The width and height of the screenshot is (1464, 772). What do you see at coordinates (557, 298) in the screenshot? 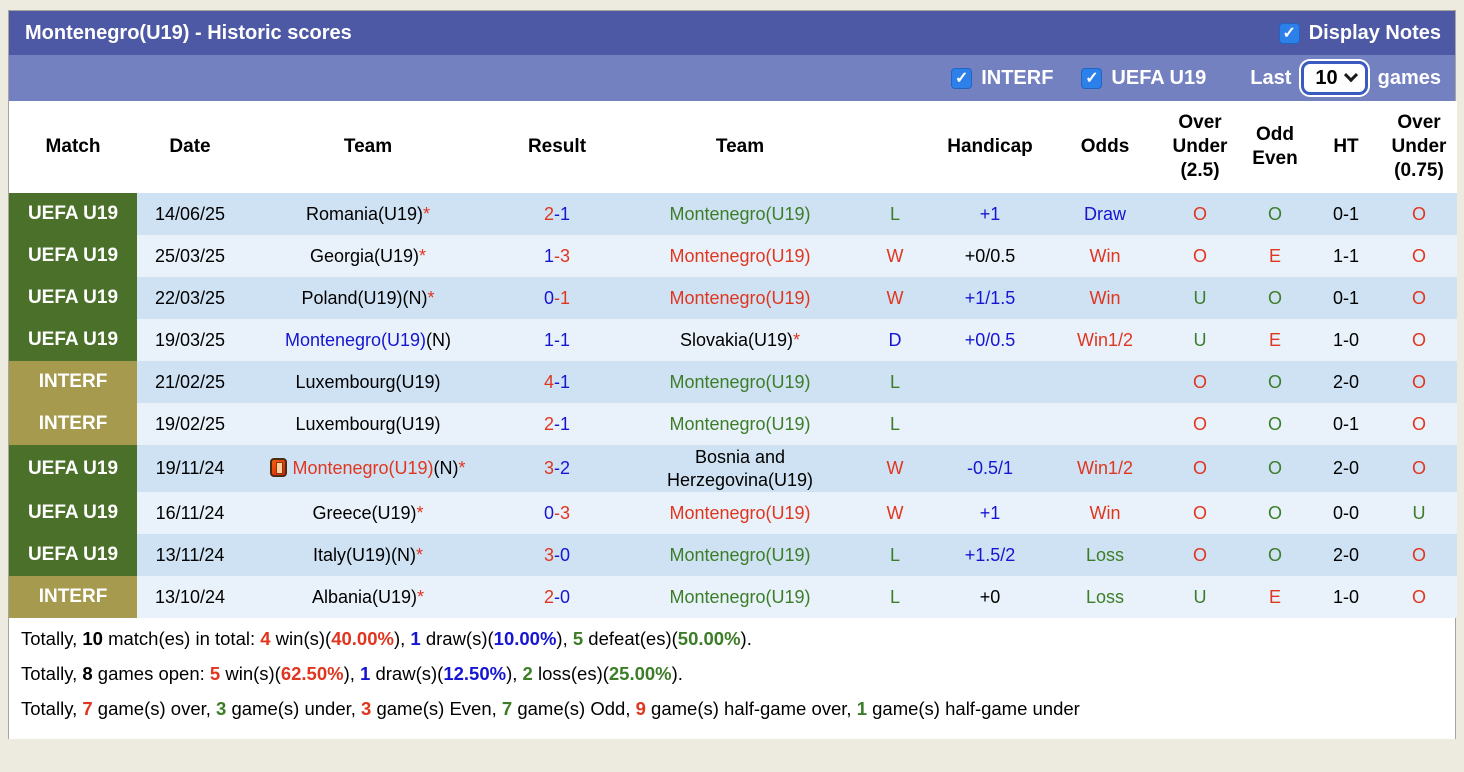
I see `result-score: 0-1` at bounding box center [557, 298].